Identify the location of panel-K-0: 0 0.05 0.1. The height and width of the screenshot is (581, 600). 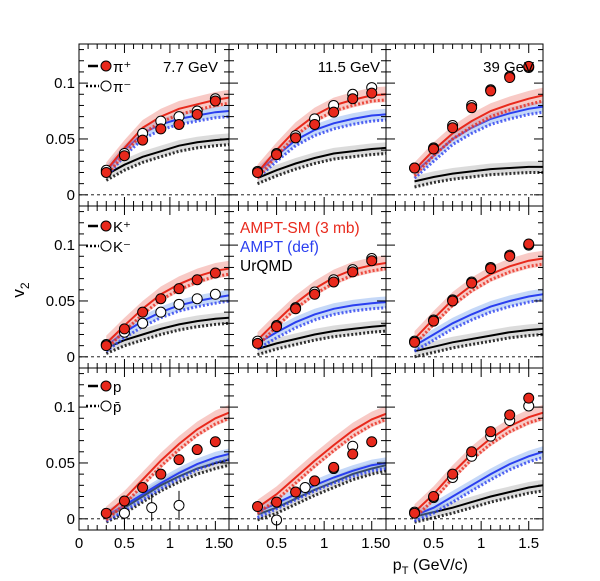
(138, 287).